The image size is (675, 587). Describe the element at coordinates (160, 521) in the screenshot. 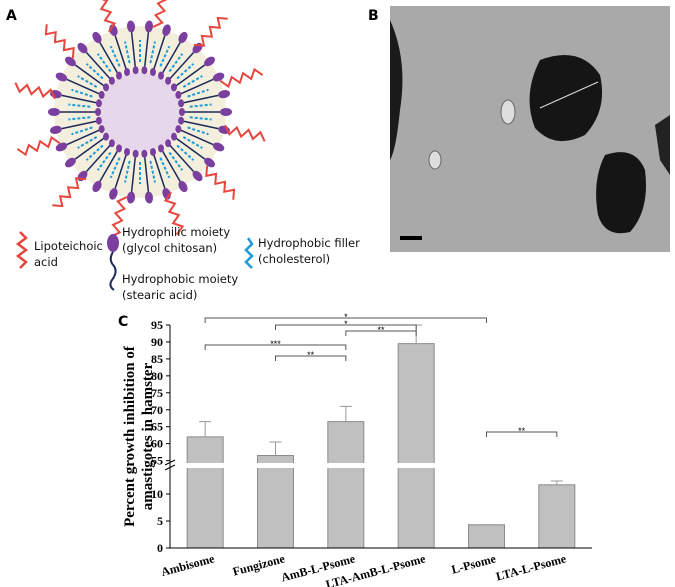

I see `y-tick-label: 5` at that location.